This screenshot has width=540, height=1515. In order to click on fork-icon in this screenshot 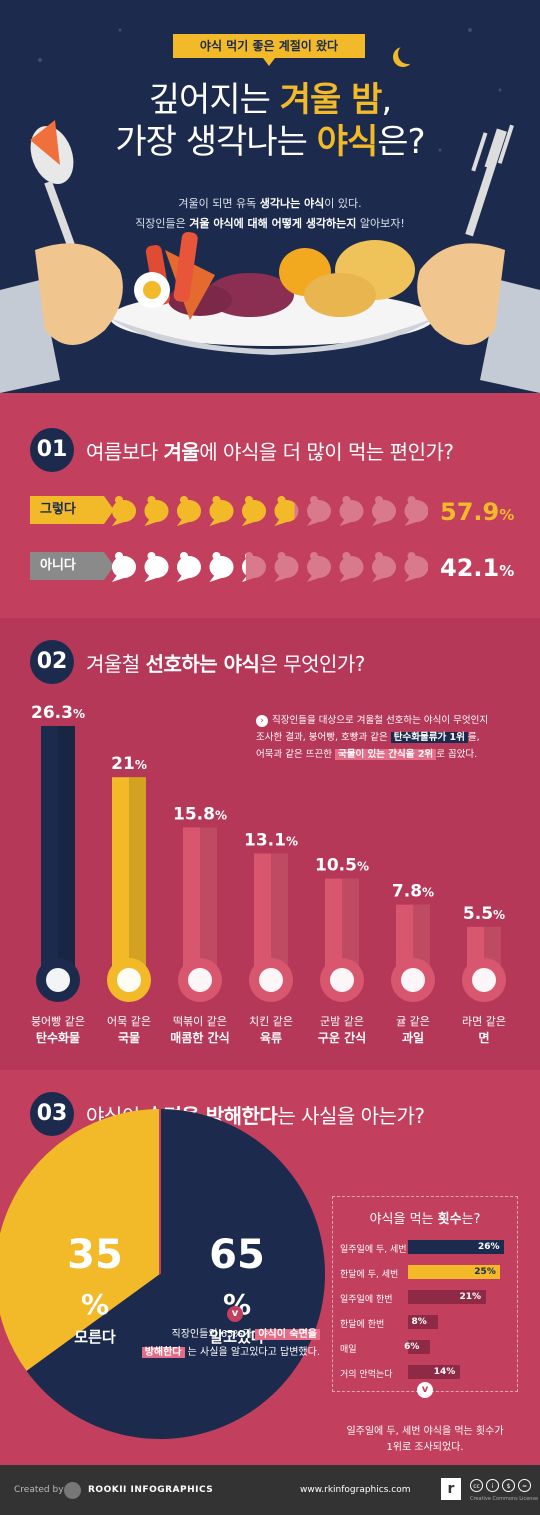, I will do `click(489, 180)`.